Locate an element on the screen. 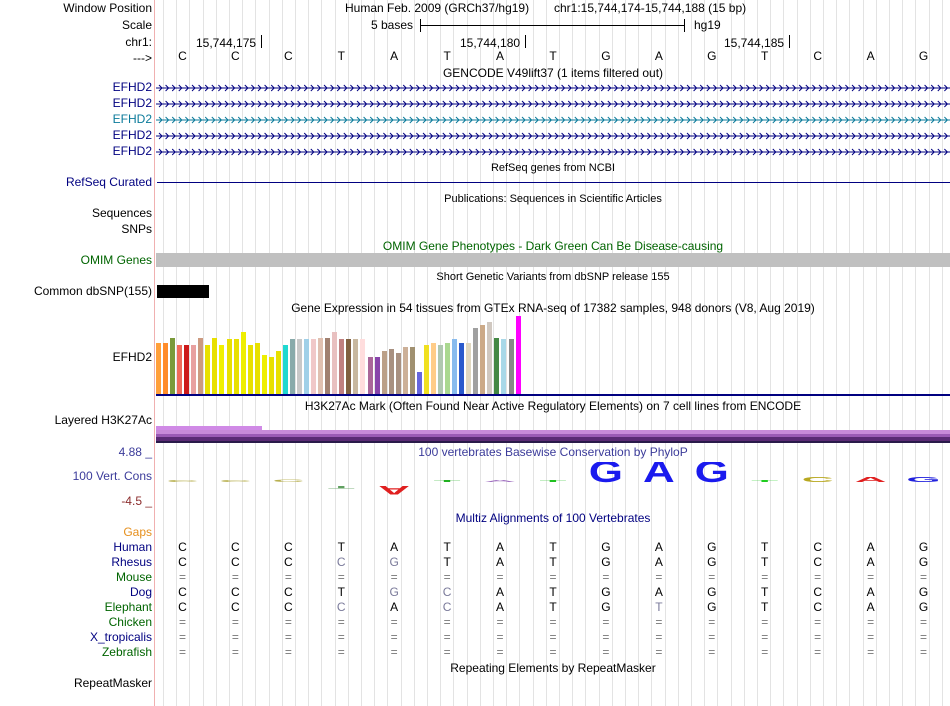 This screenshot has width=950, height=706. phylop-logo-letter: A is located at coordinates (659, 475).